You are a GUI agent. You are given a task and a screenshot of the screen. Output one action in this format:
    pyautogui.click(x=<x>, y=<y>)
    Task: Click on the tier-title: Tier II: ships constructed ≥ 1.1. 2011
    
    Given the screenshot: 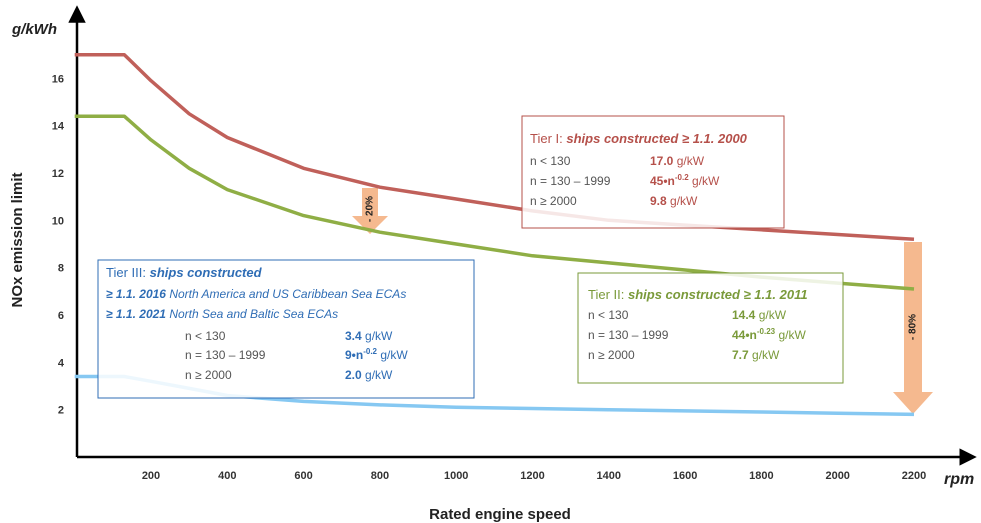 What is the action you would take?
    pyautogui.click(x=698, y=294)
    